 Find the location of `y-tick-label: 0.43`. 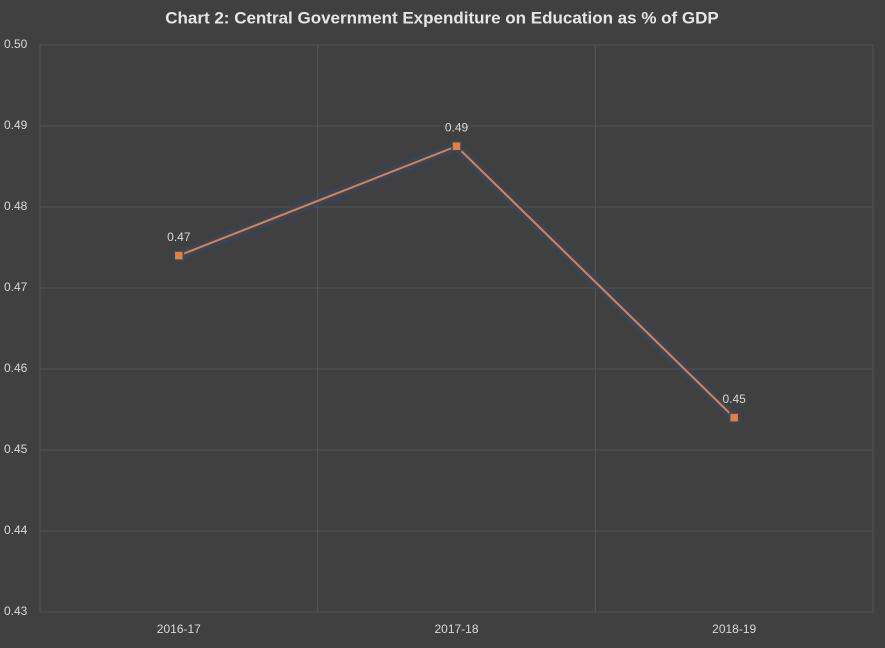

y-tick-label: 0.43 is located at coordinates (16, 611).